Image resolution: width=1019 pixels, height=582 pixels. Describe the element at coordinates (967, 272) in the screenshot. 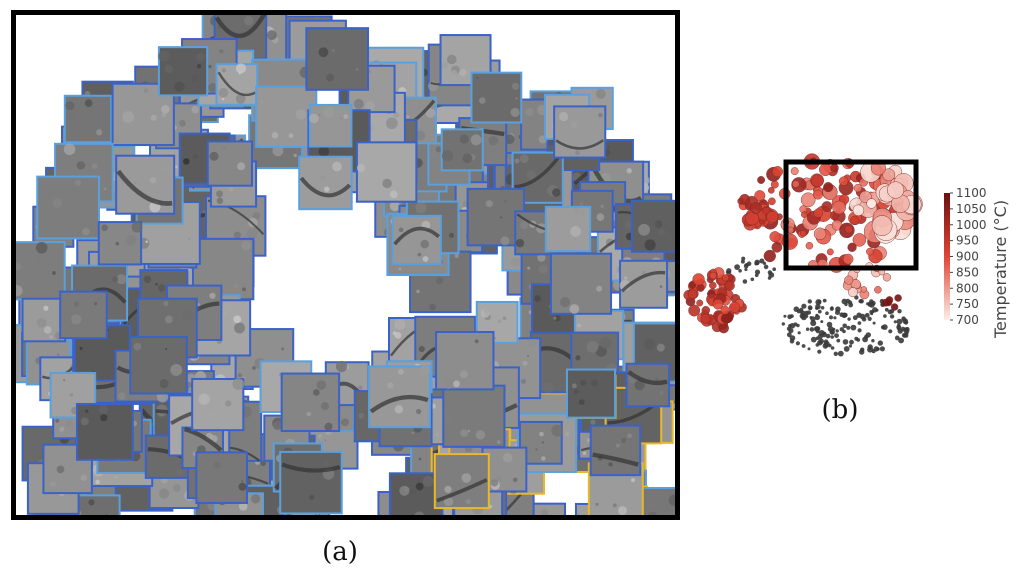

I see `colorbar-tick-label: 850` at that location.